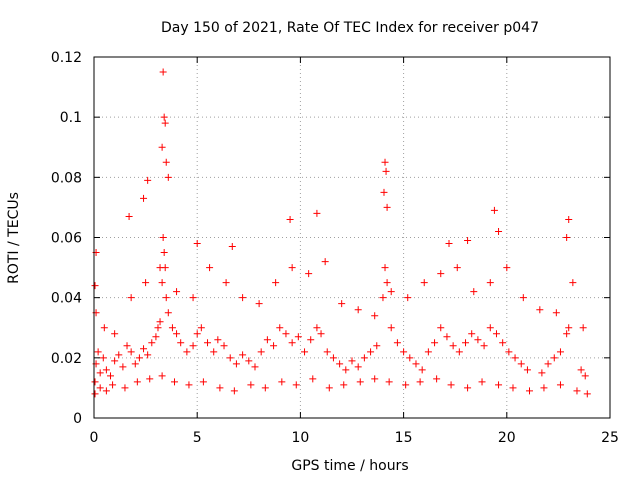 Image resolution: width=640 pixels, height=480 pixels. What do you see at coordinates (66, 239) in the screenshot?
I see `y-tick-label: 0.06` at bounding box center [66, 239].